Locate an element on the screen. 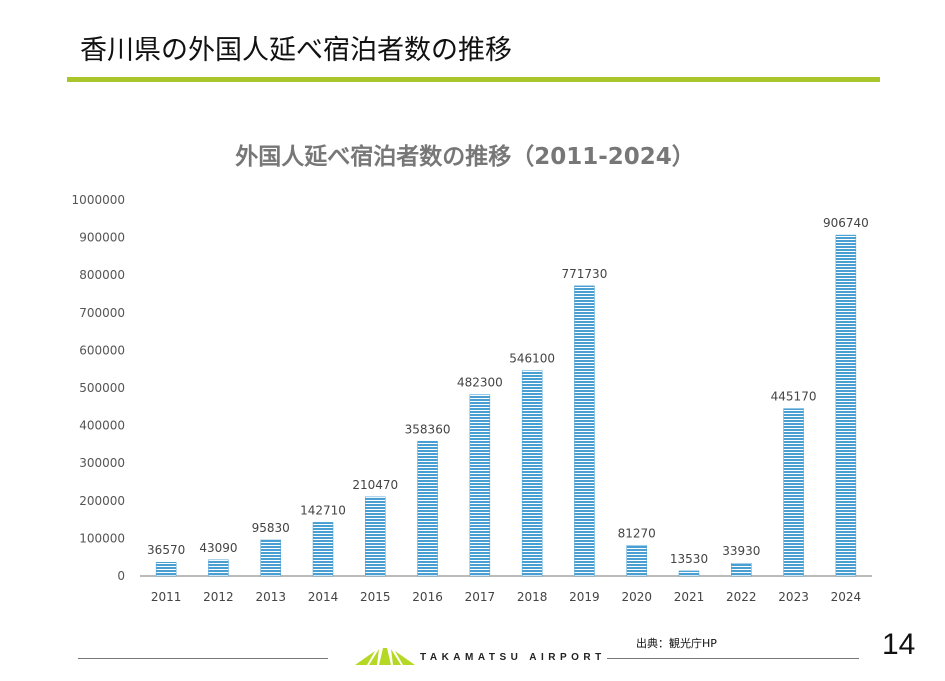 This screenshot has height=681, width=945. x-tick-label: 2013 is located at coordinates (270, 597).